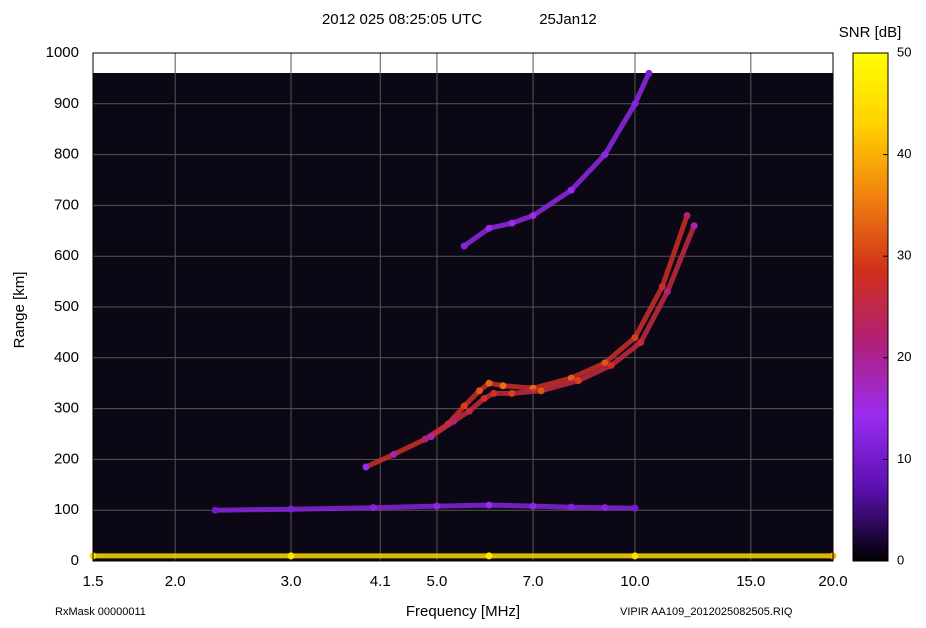 Image resolution: width=926 pixels, height=628 pixels. Describe the element at coordinates (904, 255) in the screenshot. I see `colorbar-tick-label: 30` at that location.